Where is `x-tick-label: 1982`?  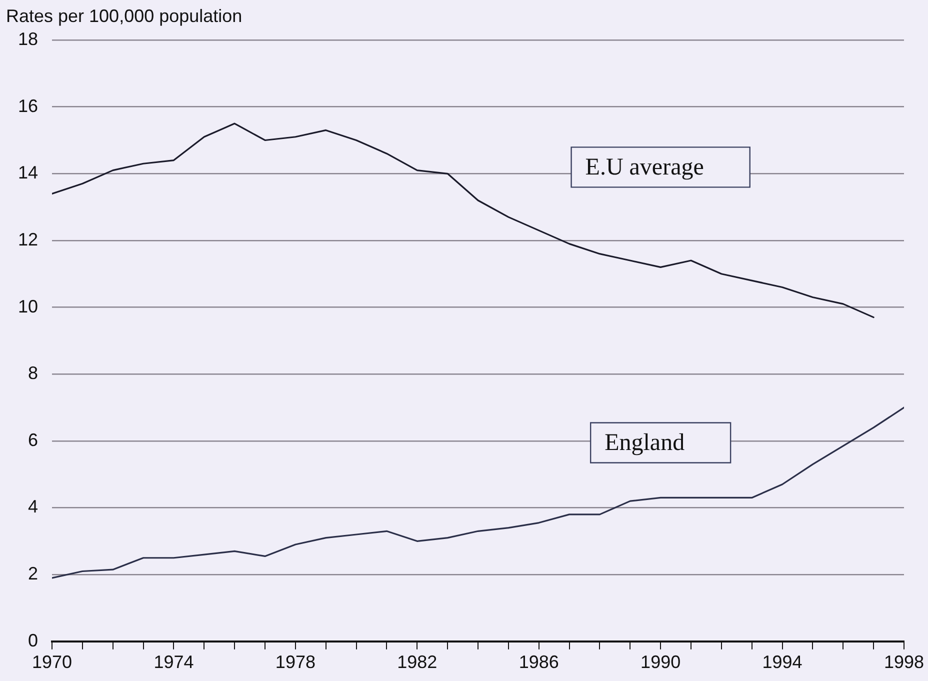
x-tick-label: 1982 is located at coordinates (417, 662).